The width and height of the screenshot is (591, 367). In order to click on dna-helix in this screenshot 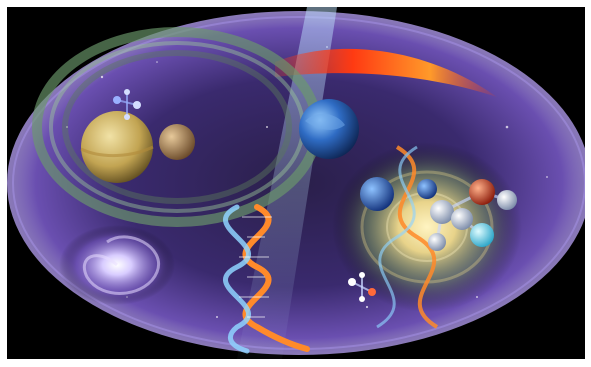, I will do `click(266, 279)`.